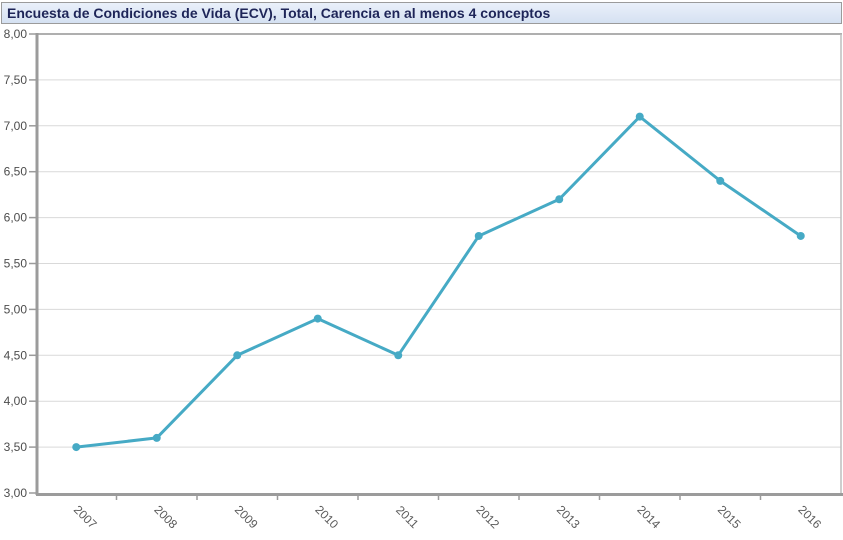 Image resolution: width=843 pixels, height=540 pixels. What do you see at coordinates (237, 355) in the screenshot?
I see `data-point-2009` at bounding box center [237, 355].